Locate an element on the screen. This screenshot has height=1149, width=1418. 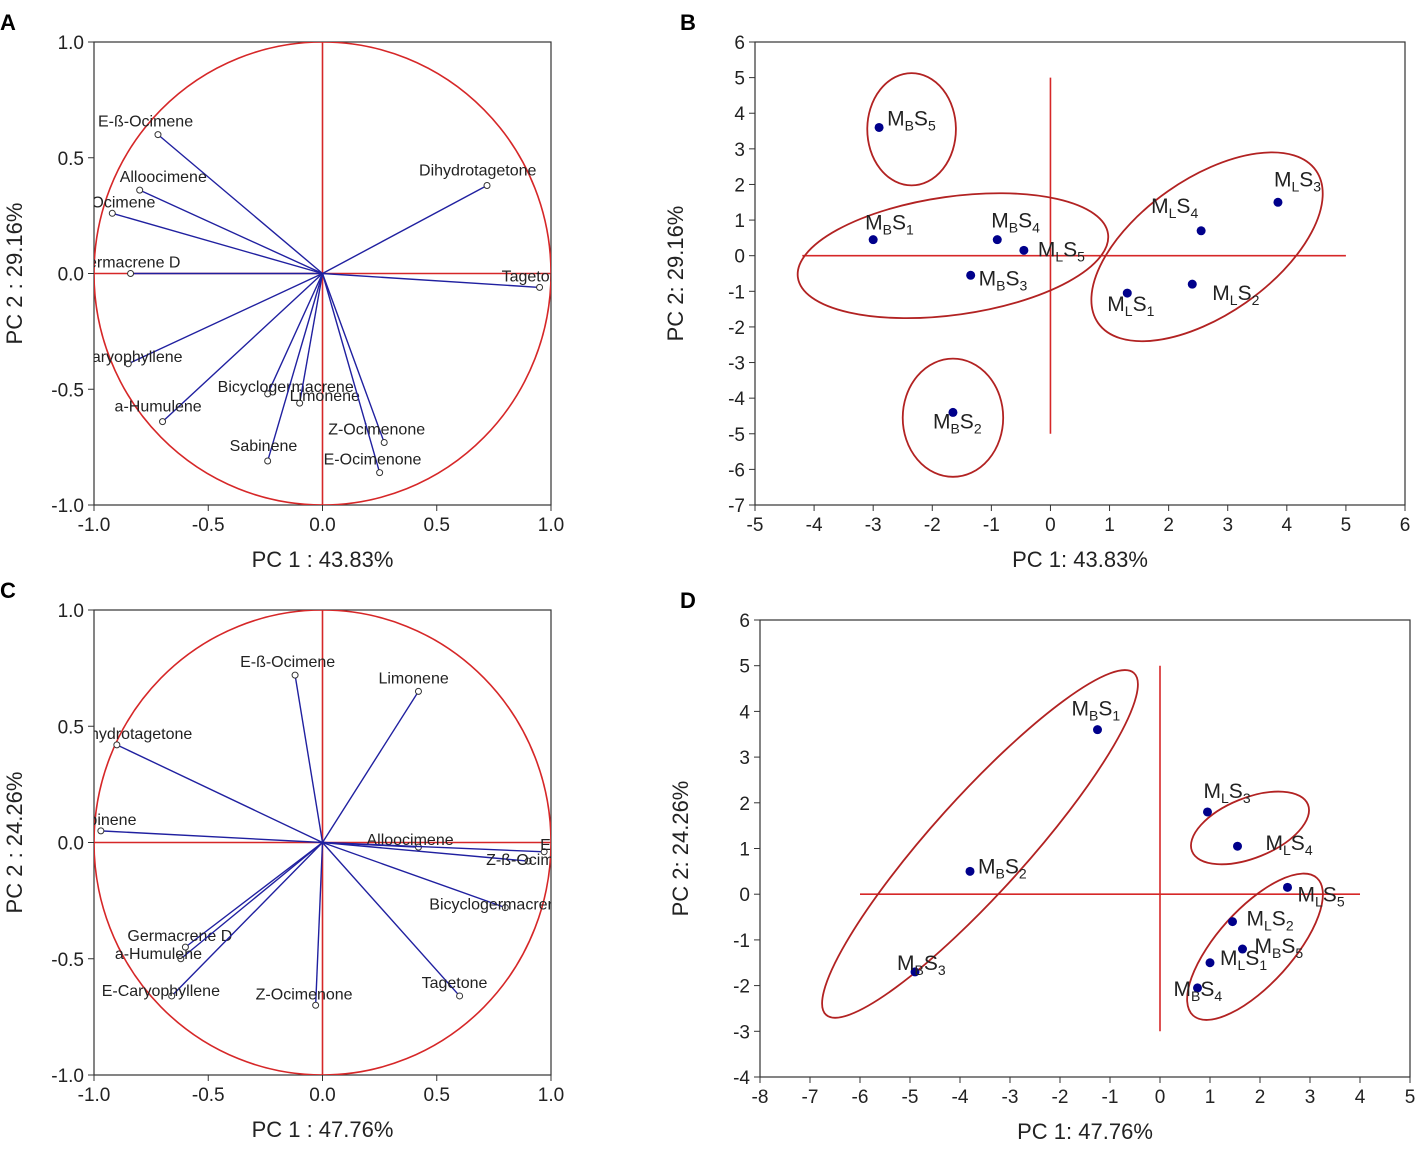
score-label: MBS1 is located at coordinates (889, 225).